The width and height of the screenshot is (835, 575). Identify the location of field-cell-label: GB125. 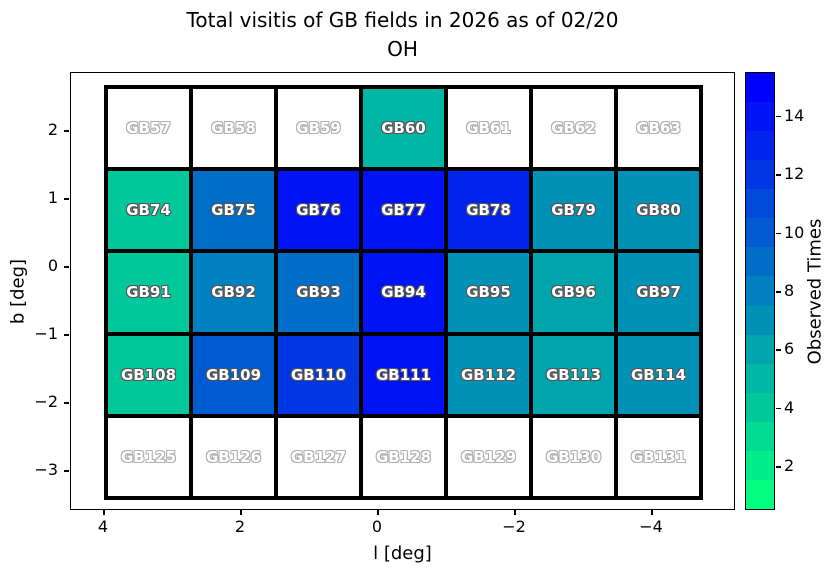
(148, 456).